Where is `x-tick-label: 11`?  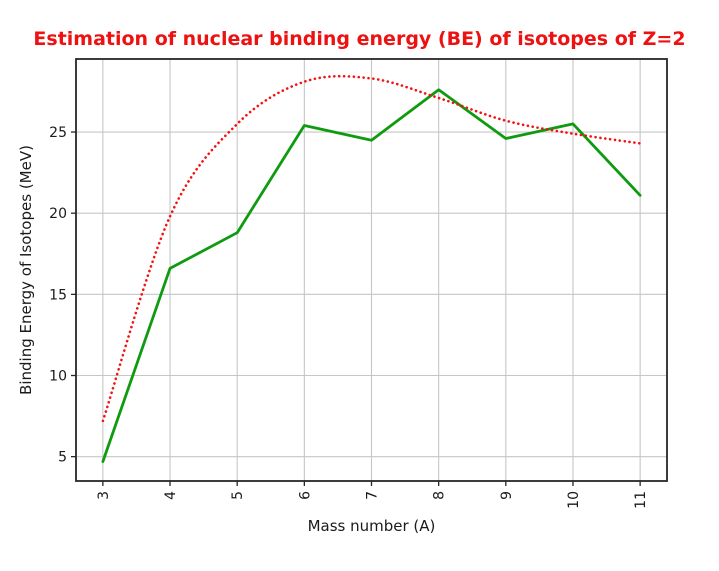 x-tick-label: 11 is located at coordinates (641, 500).